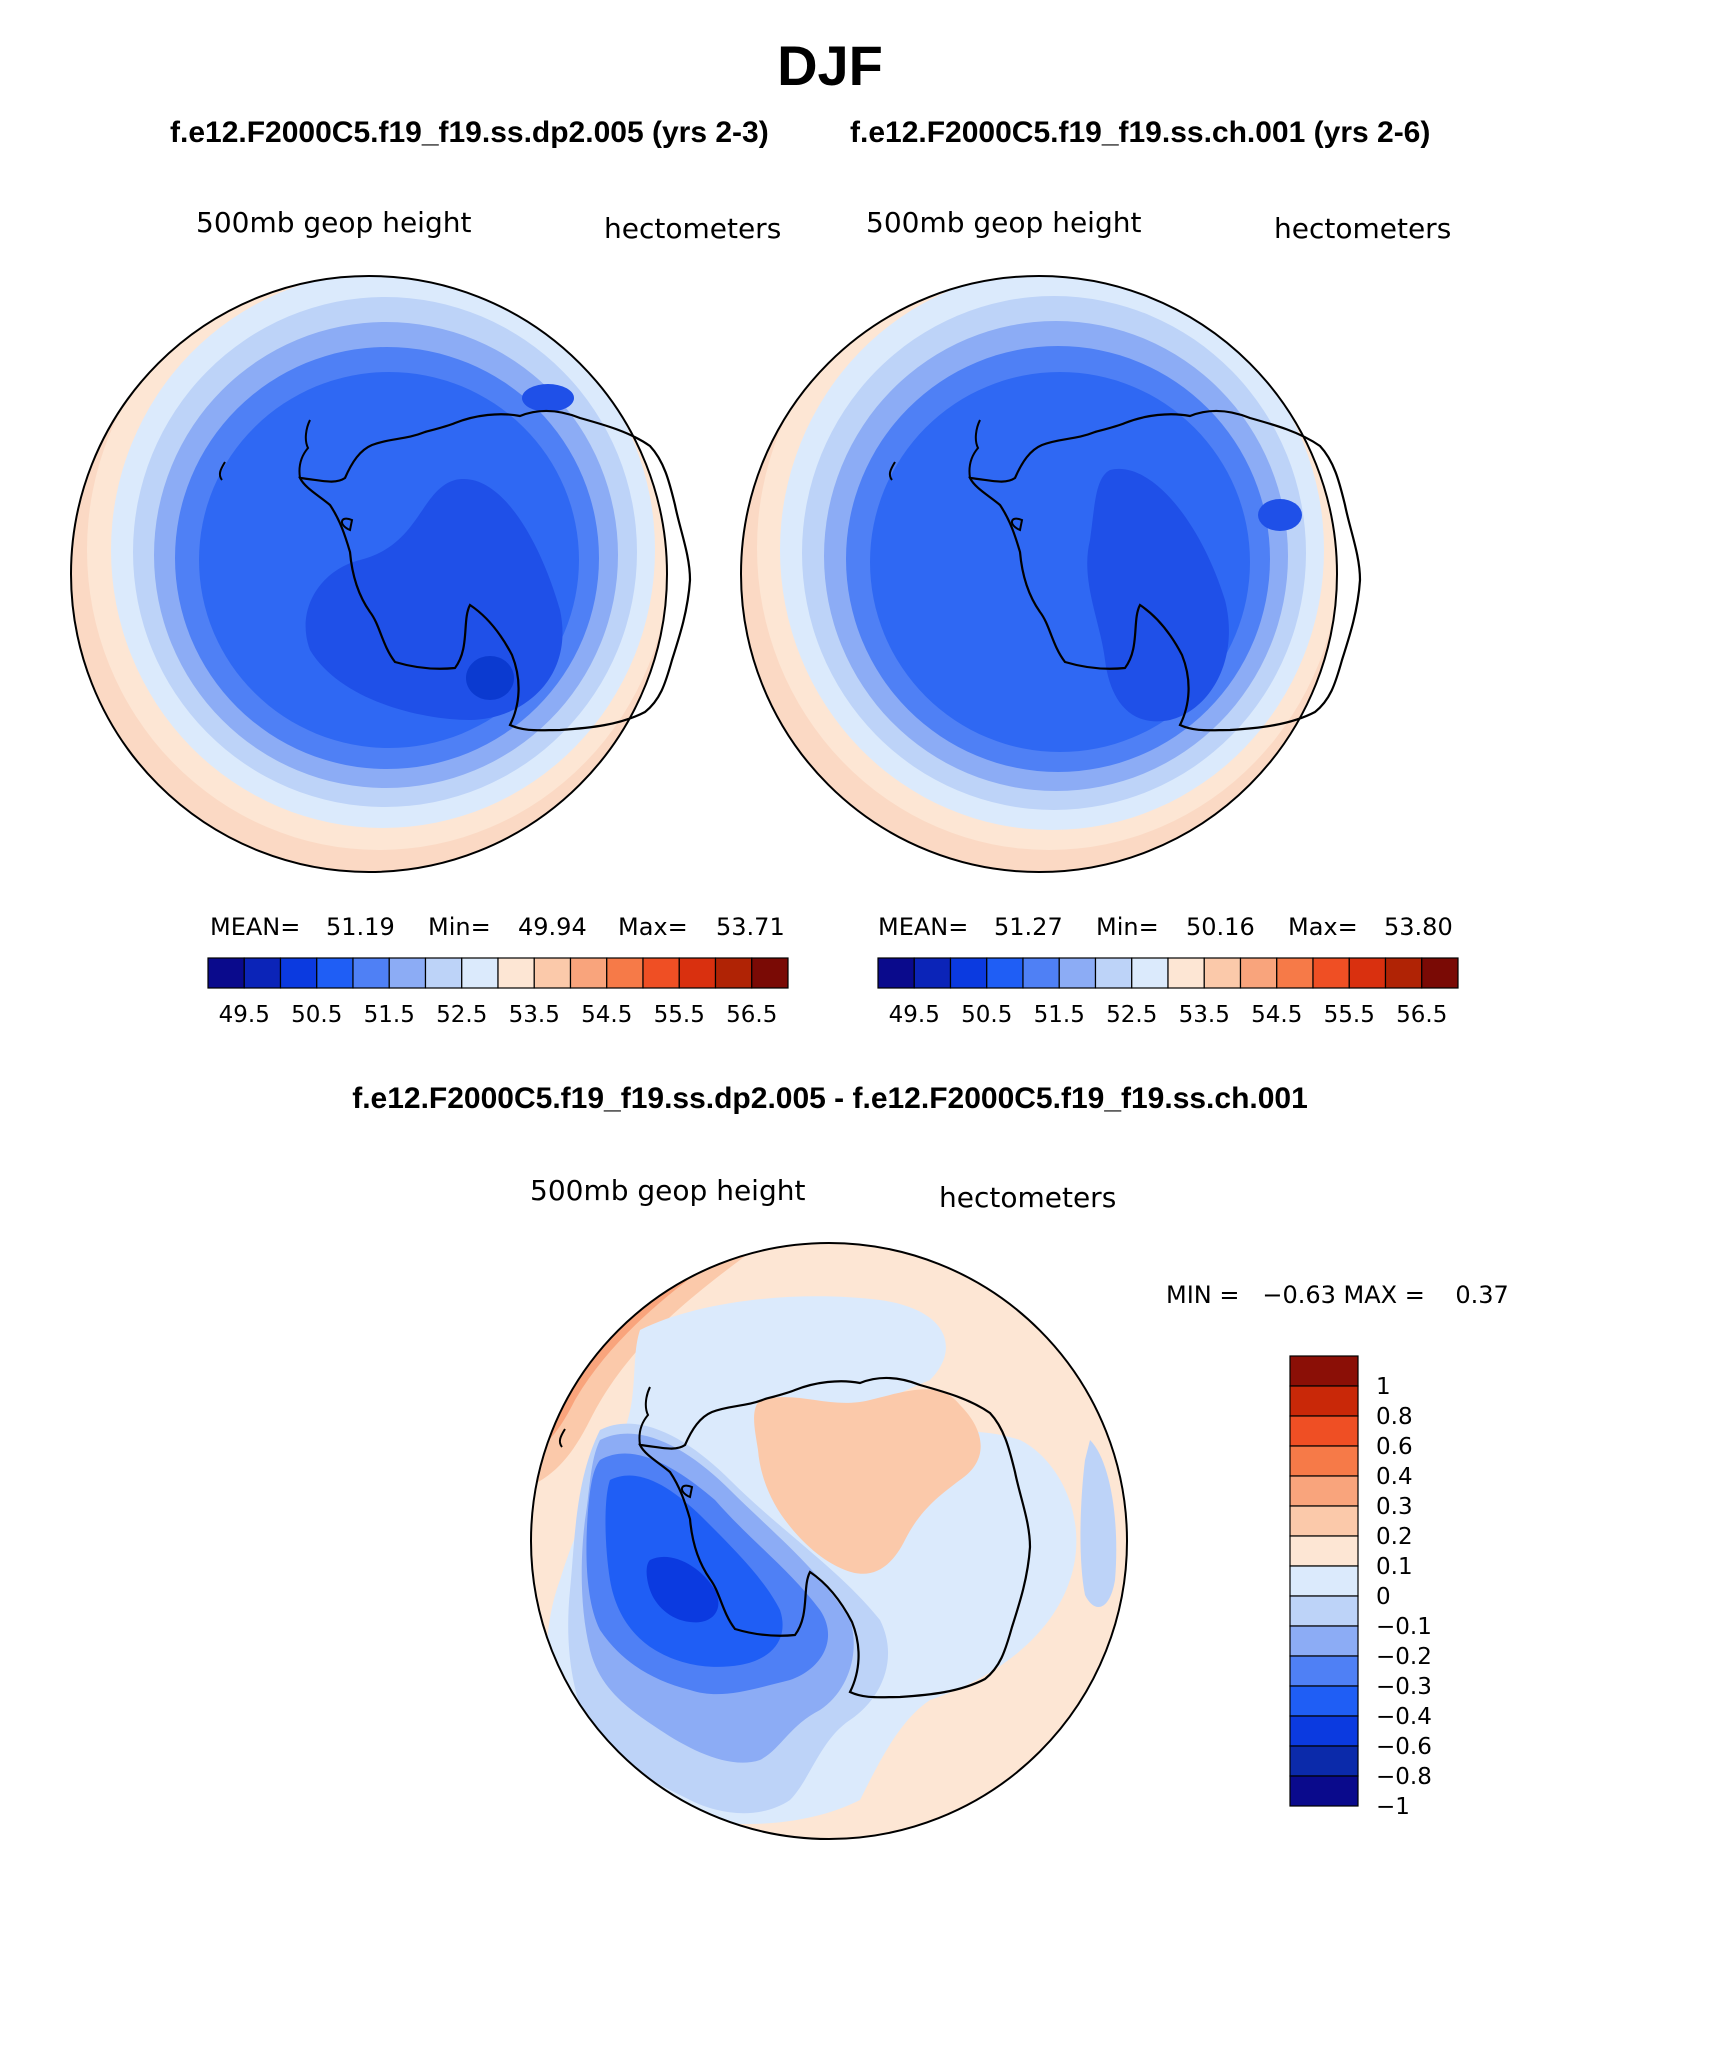  Describe the element at coordinates (1404, 1687) in the screenshot. I see `diff-colorbar-tick-label: −0.3` at that location.